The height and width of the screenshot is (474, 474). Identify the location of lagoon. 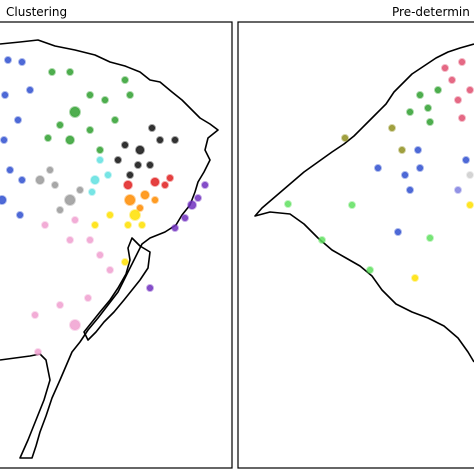
(117, 289).